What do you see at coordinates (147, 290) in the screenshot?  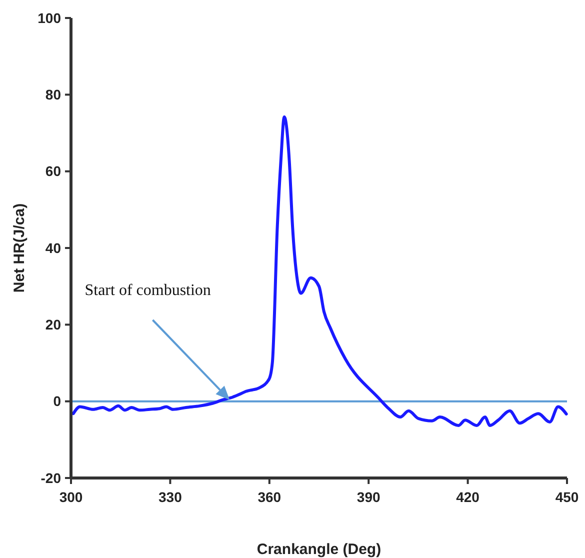 I see `annotation: Start of combustion` at bounding box center [147, 290].